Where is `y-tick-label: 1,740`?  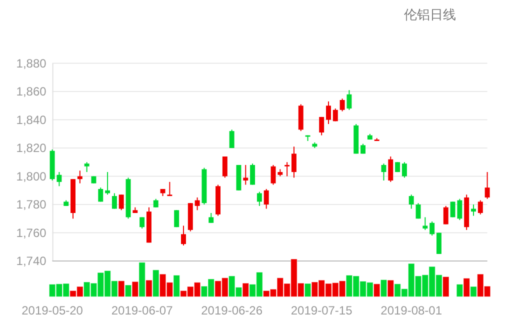
y-tick-label: 1,740 is located at coordinates (31, 261).